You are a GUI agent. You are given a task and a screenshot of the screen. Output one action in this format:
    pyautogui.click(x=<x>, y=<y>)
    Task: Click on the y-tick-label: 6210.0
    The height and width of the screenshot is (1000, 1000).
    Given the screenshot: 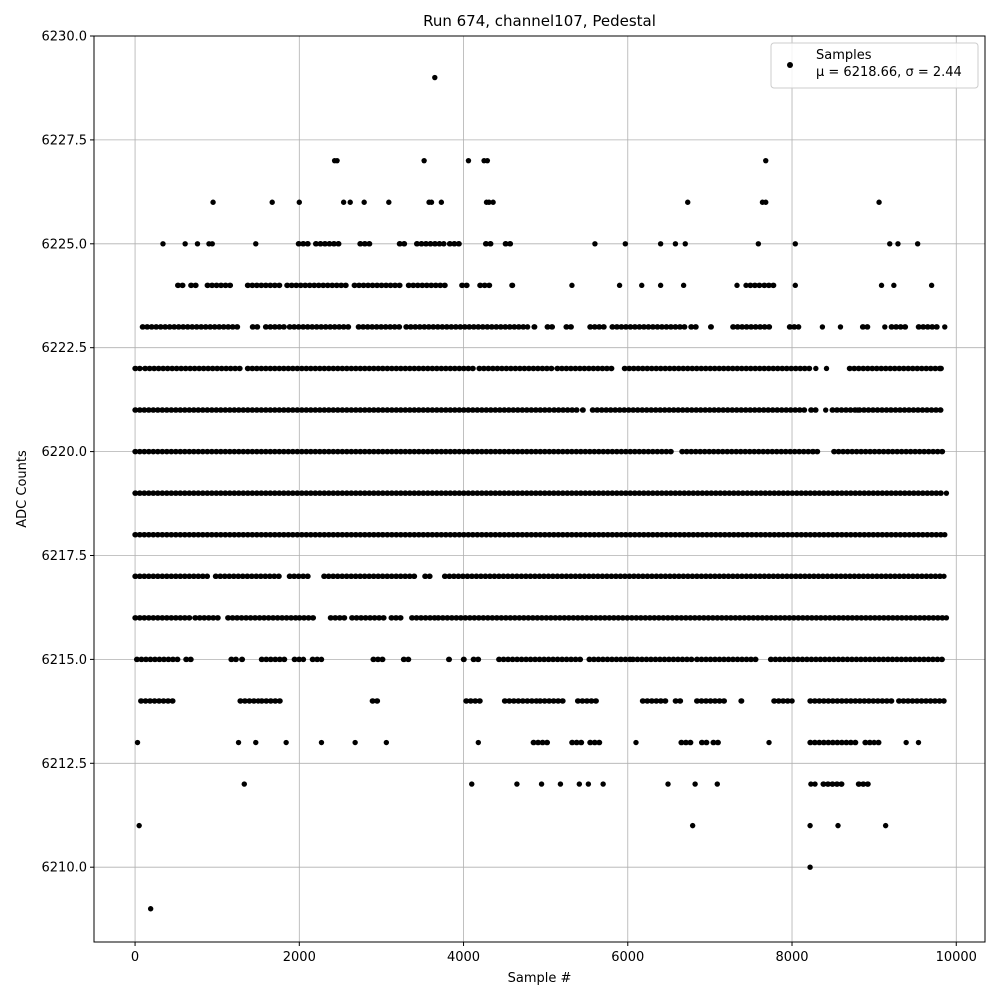 What is the action you would take?
    pyautogui.click(x=65, y=868)
    